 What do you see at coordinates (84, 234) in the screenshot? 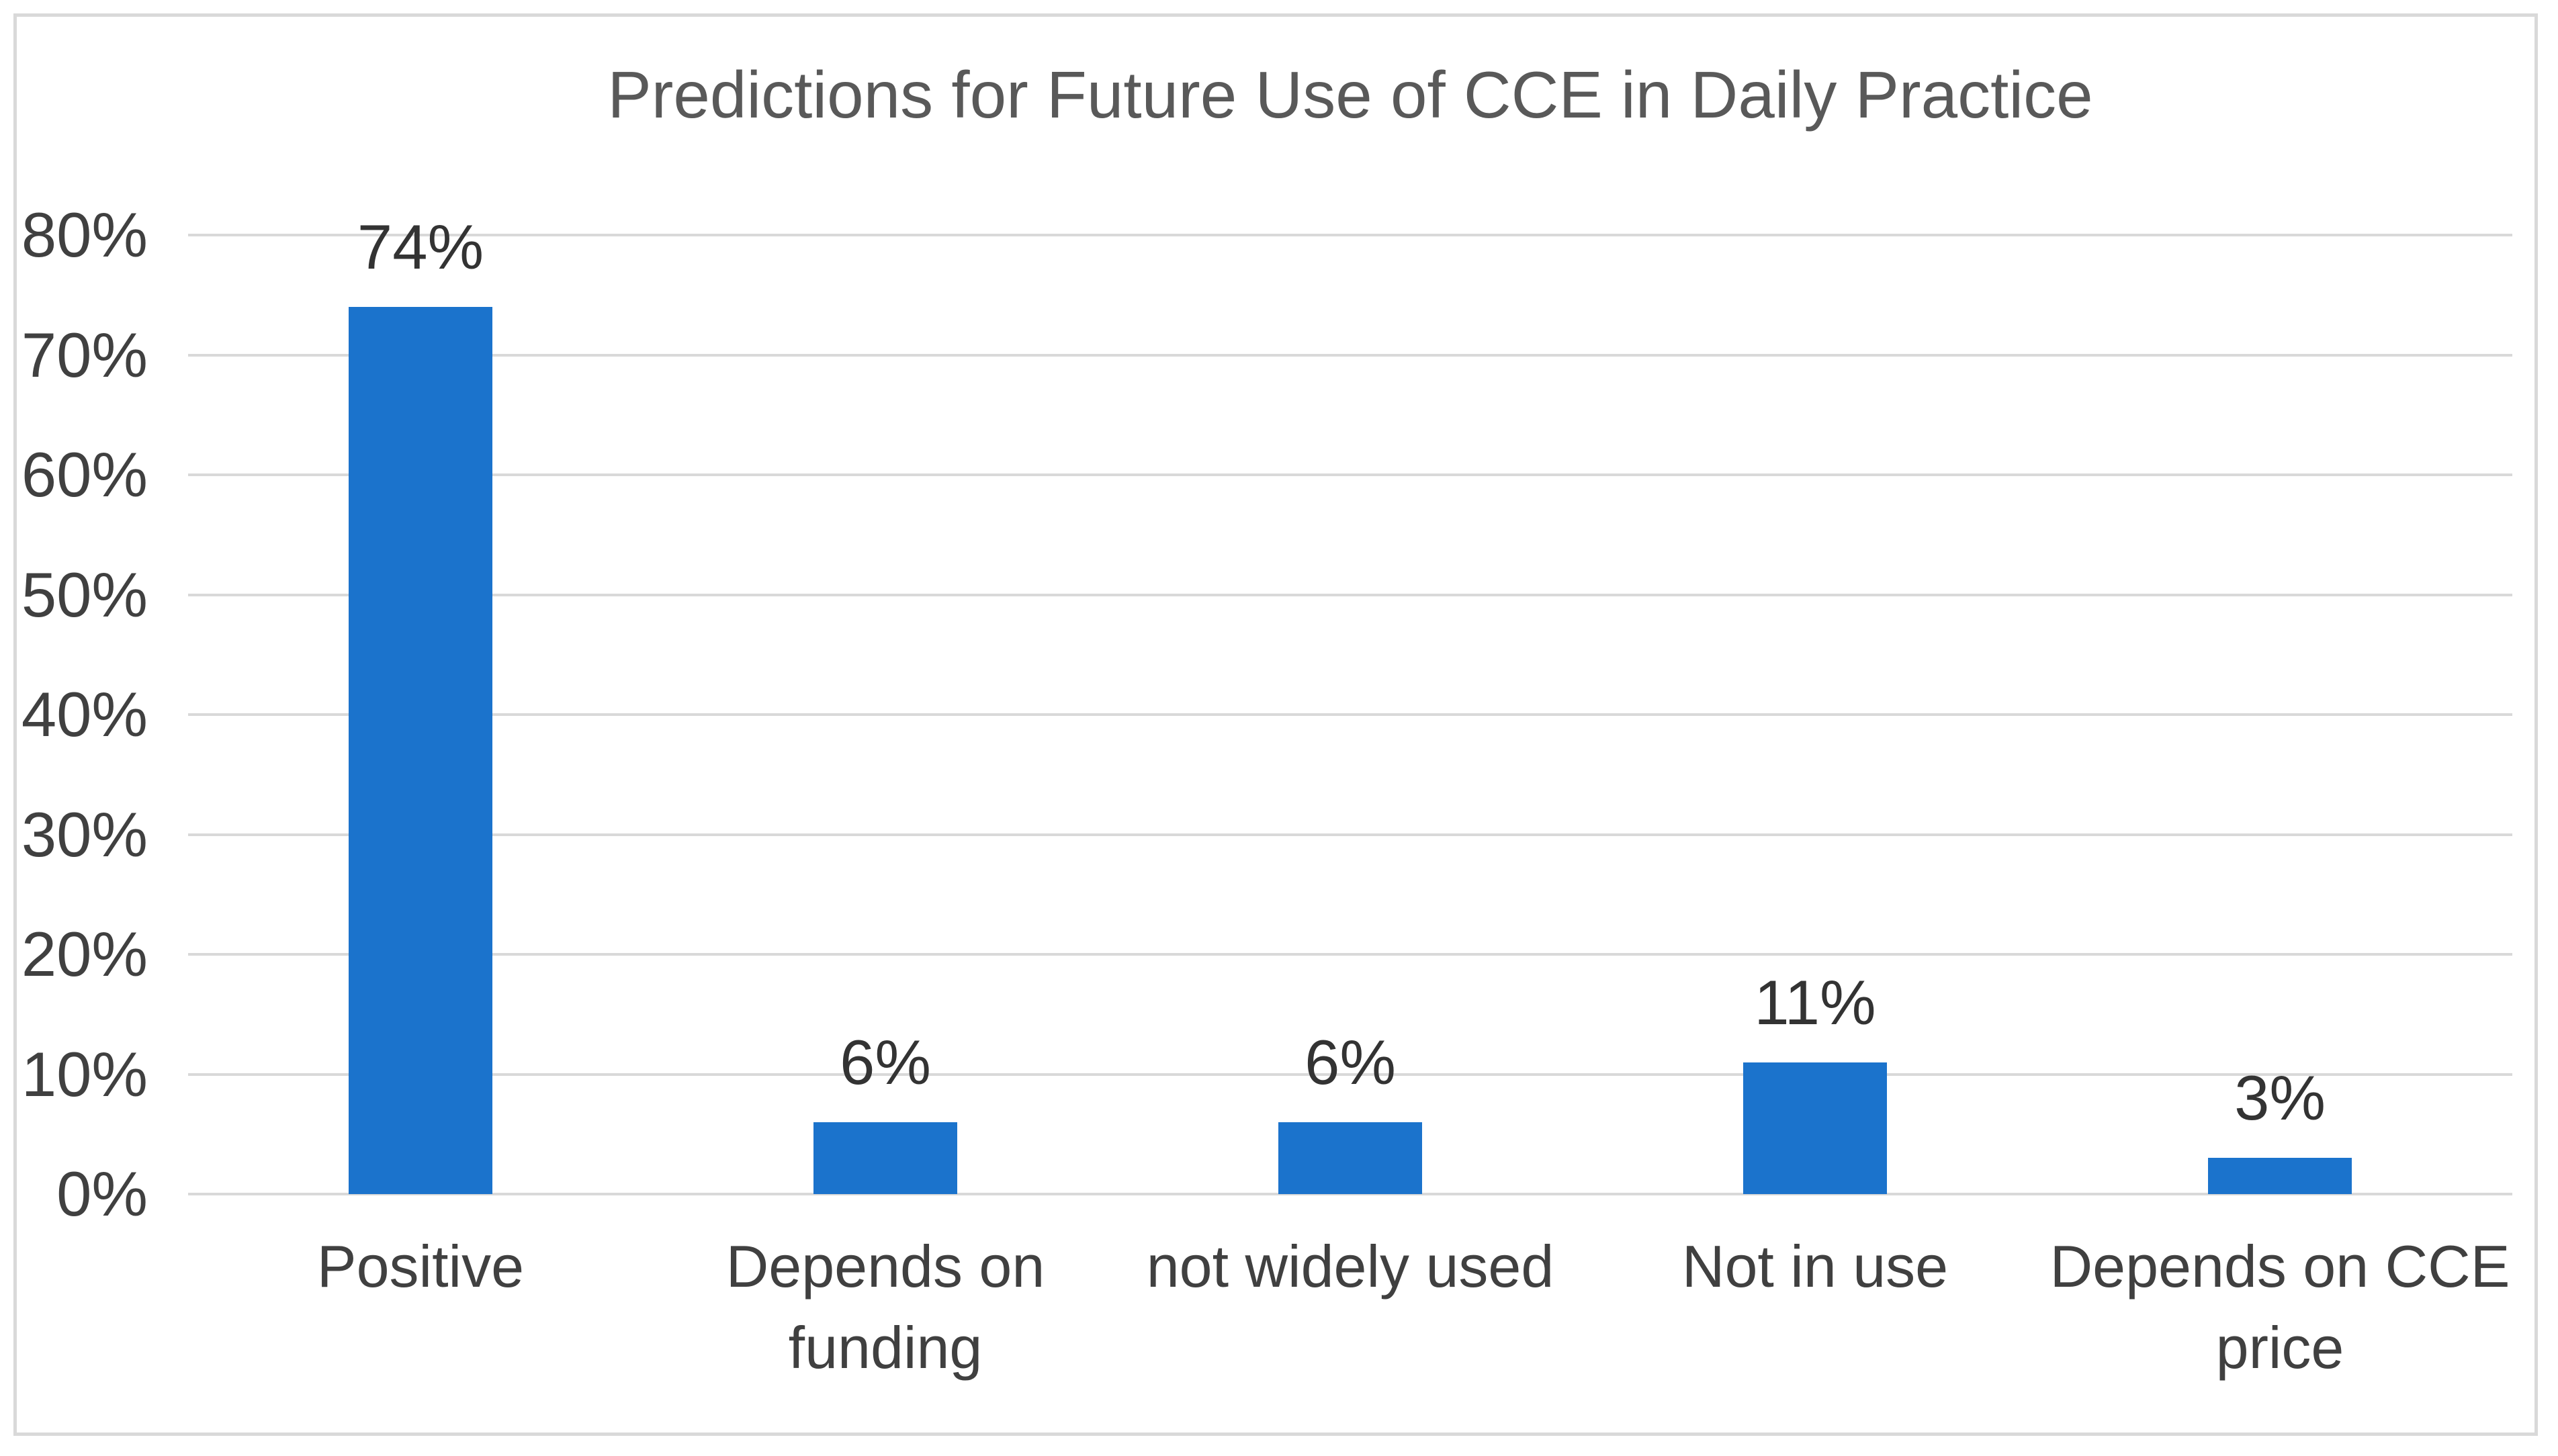
I see `y-tick-label: 80%` at bounding box center [84, 234].